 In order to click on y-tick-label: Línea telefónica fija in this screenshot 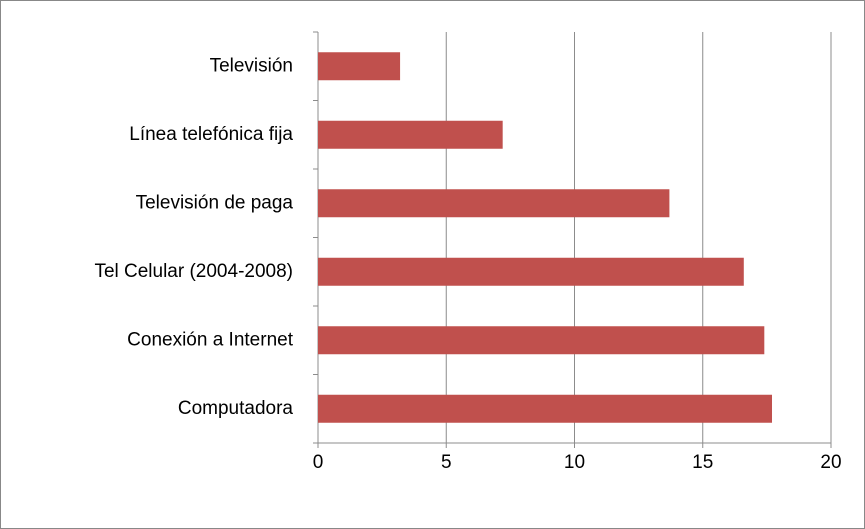, I will do `click(211, 134)`.